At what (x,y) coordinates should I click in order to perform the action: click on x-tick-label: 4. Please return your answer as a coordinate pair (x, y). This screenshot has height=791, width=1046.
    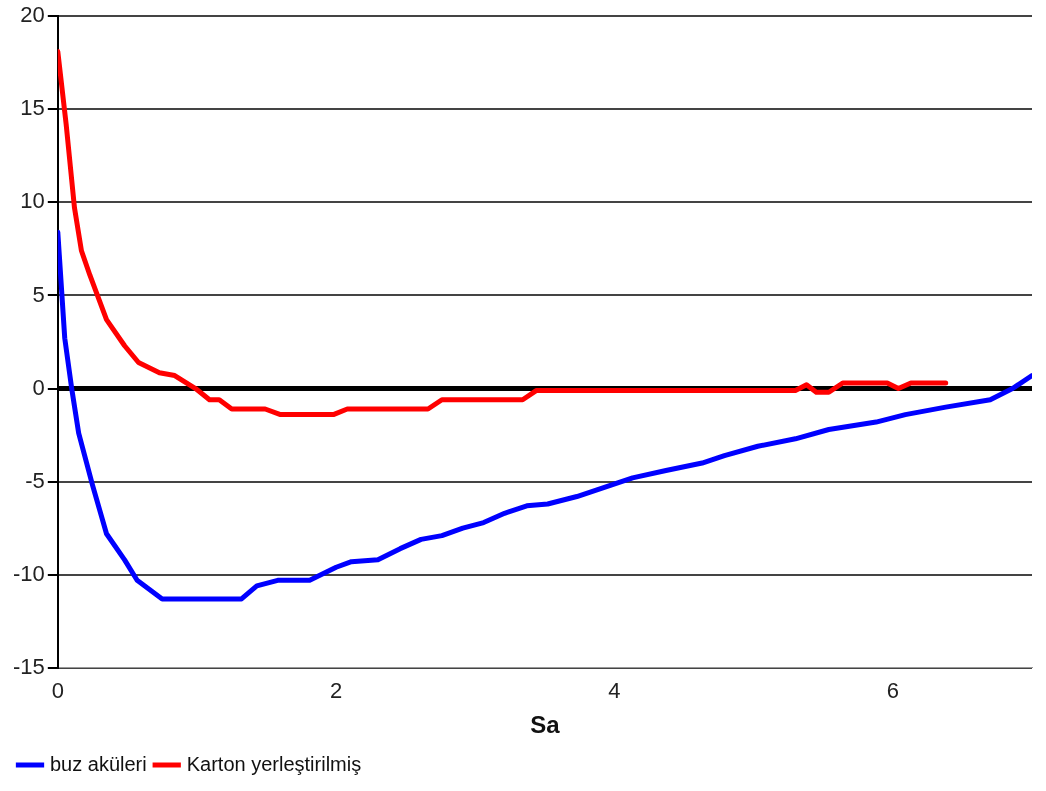
    Looking at the image, I should click on (614, 691).